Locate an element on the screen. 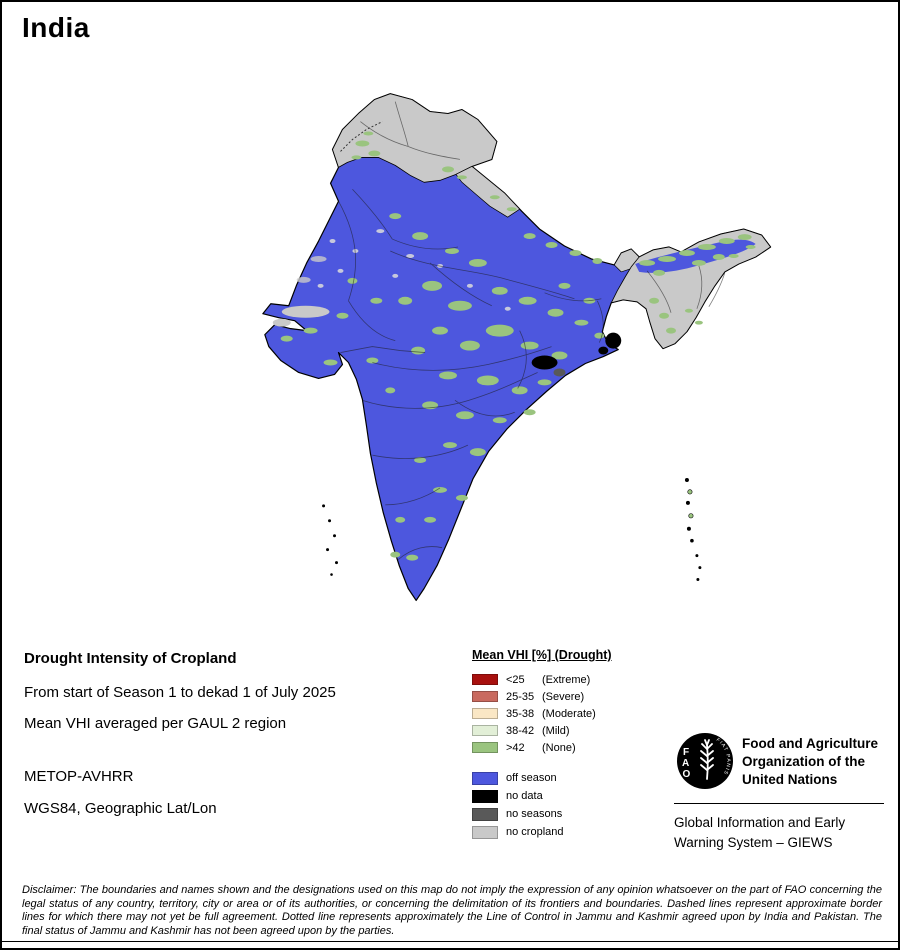  andaman-nicobar-islands is located at coordinates (693, 529).